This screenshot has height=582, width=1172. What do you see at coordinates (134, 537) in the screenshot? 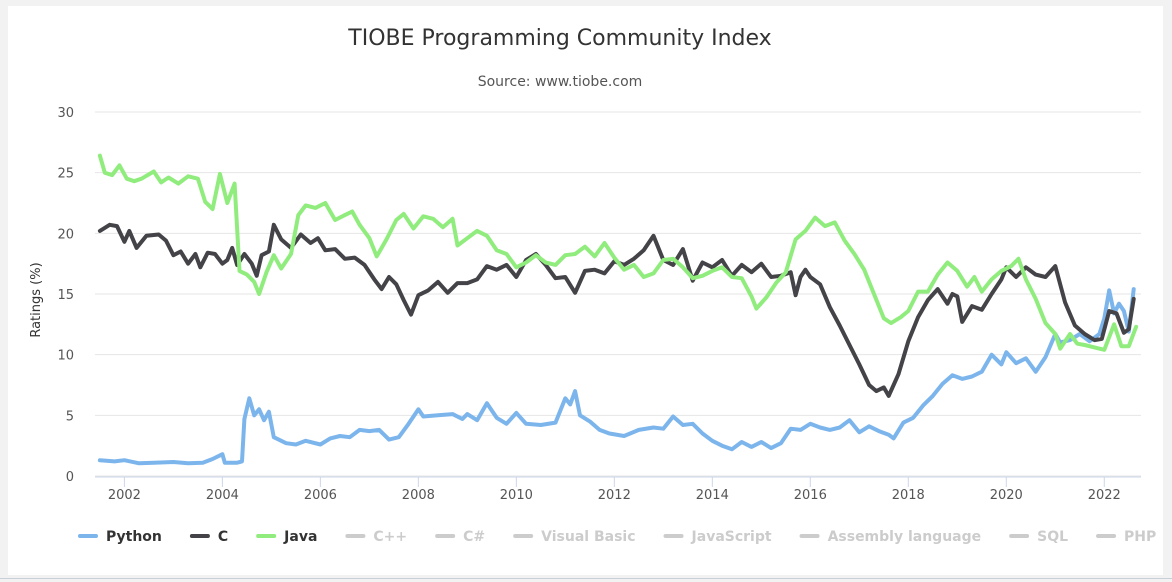
I see `legend-label: Python` at bounding box center [134, 537].